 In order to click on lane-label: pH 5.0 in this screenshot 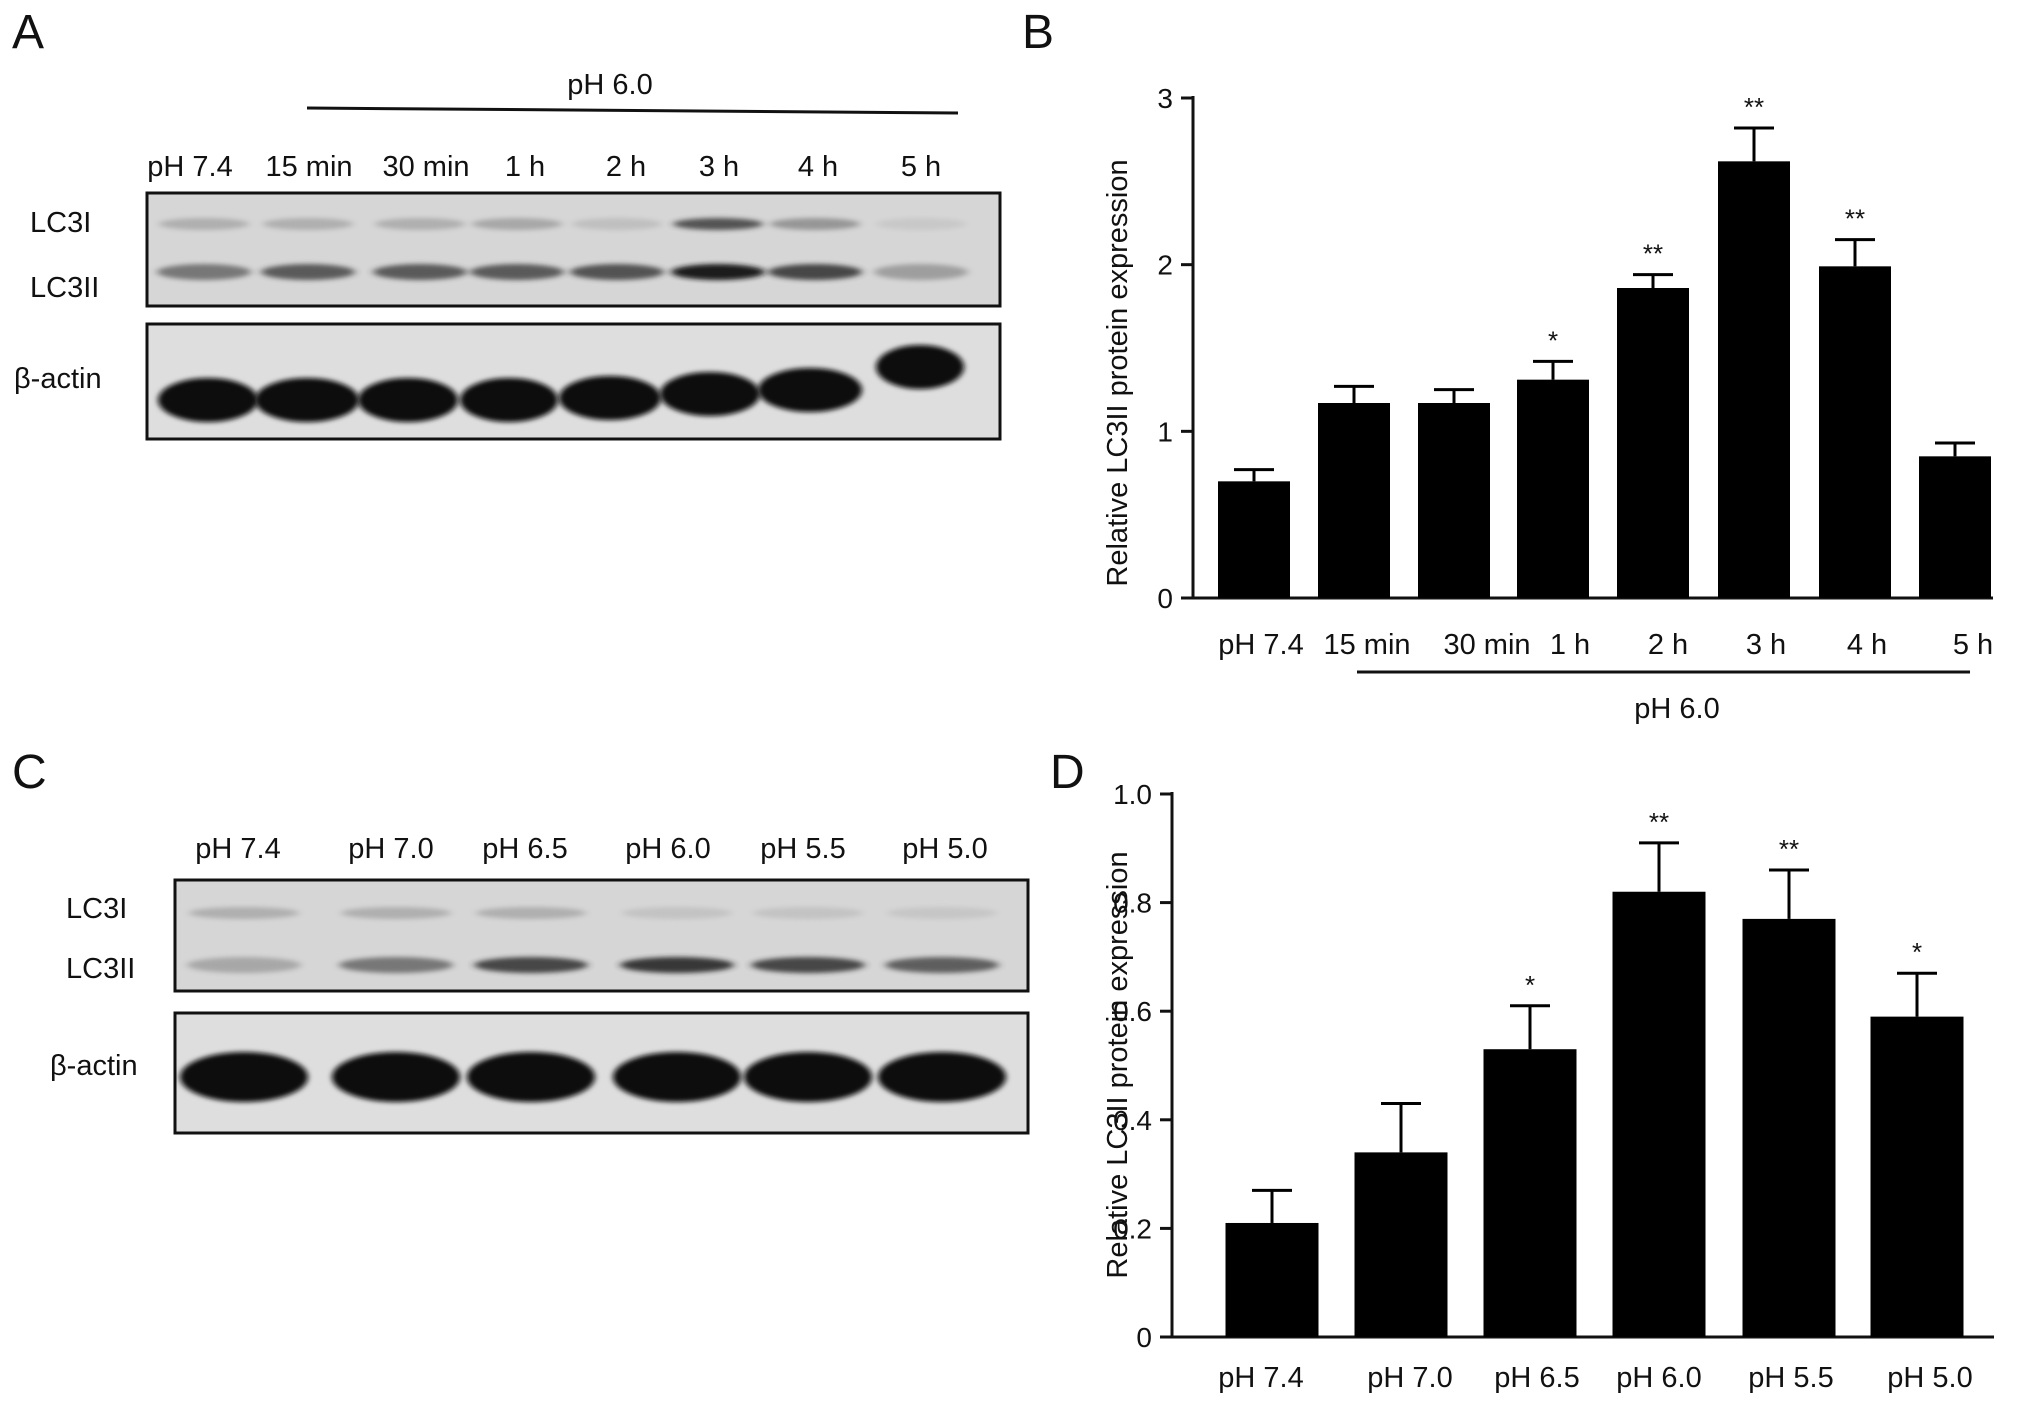, I will do `click(944, 849)`.